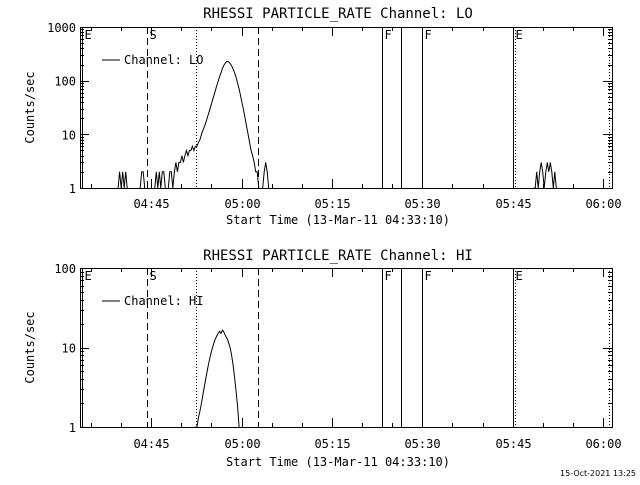  I want to click on y-tick-label: 1000, so click(61, 28).